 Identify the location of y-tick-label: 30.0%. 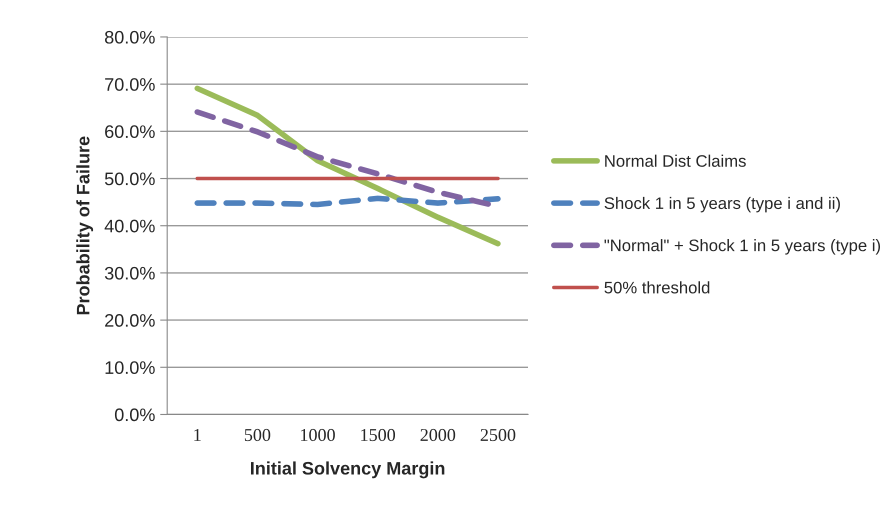
(129, 273).